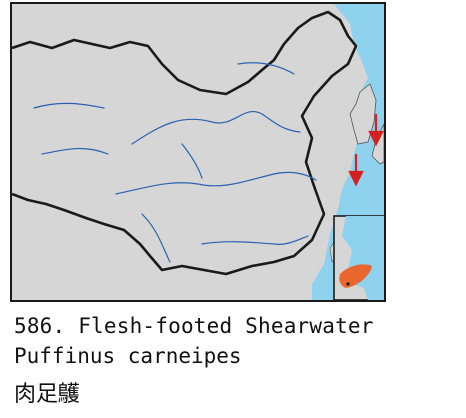 The image size is (466, 418). What do you see at coordinates (156, 238) in the screenshot?
I see `river-south` at bounding box center [156, 238].